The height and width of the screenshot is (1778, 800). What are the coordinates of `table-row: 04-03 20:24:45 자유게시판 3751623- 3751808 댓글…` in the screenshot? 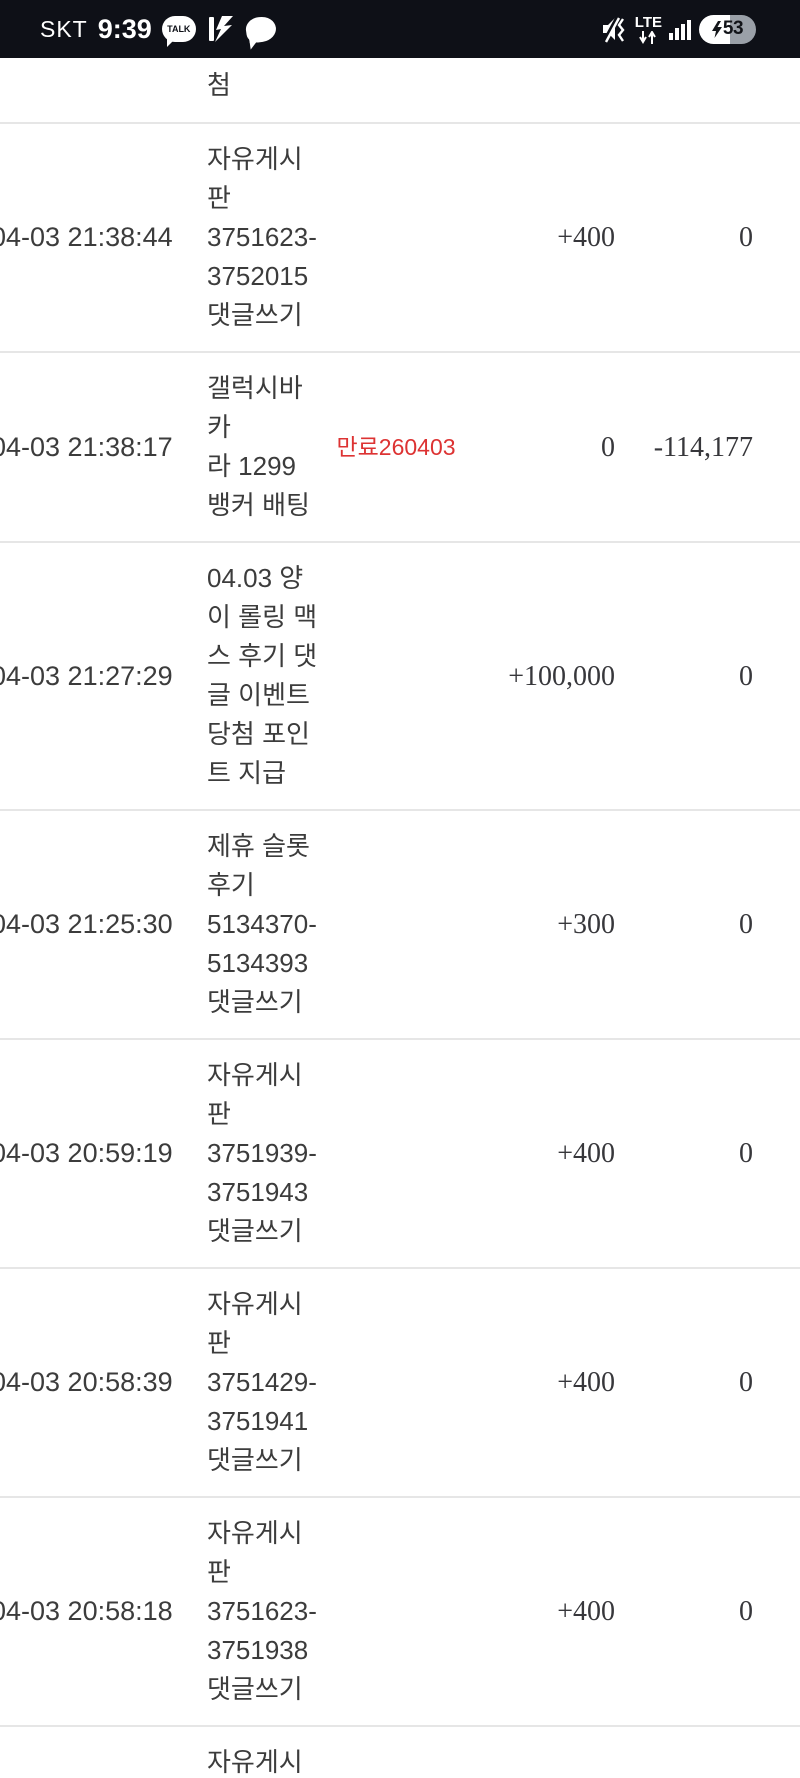 It's located at (400, 1752).